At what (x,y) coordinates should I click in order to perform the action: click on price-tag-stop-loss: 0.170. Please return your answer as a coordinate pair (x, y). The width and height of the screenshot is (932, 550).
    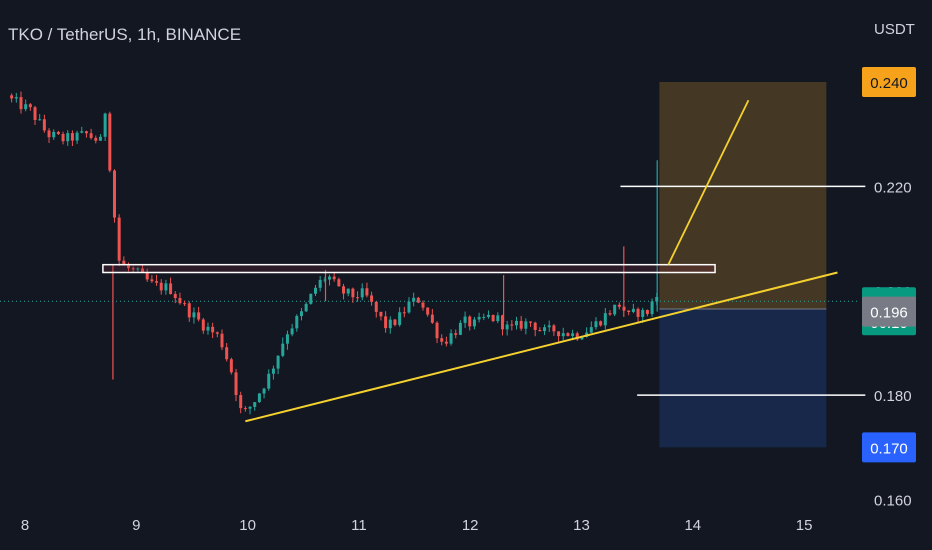
    Looking at the image, I should click on (889, 447).